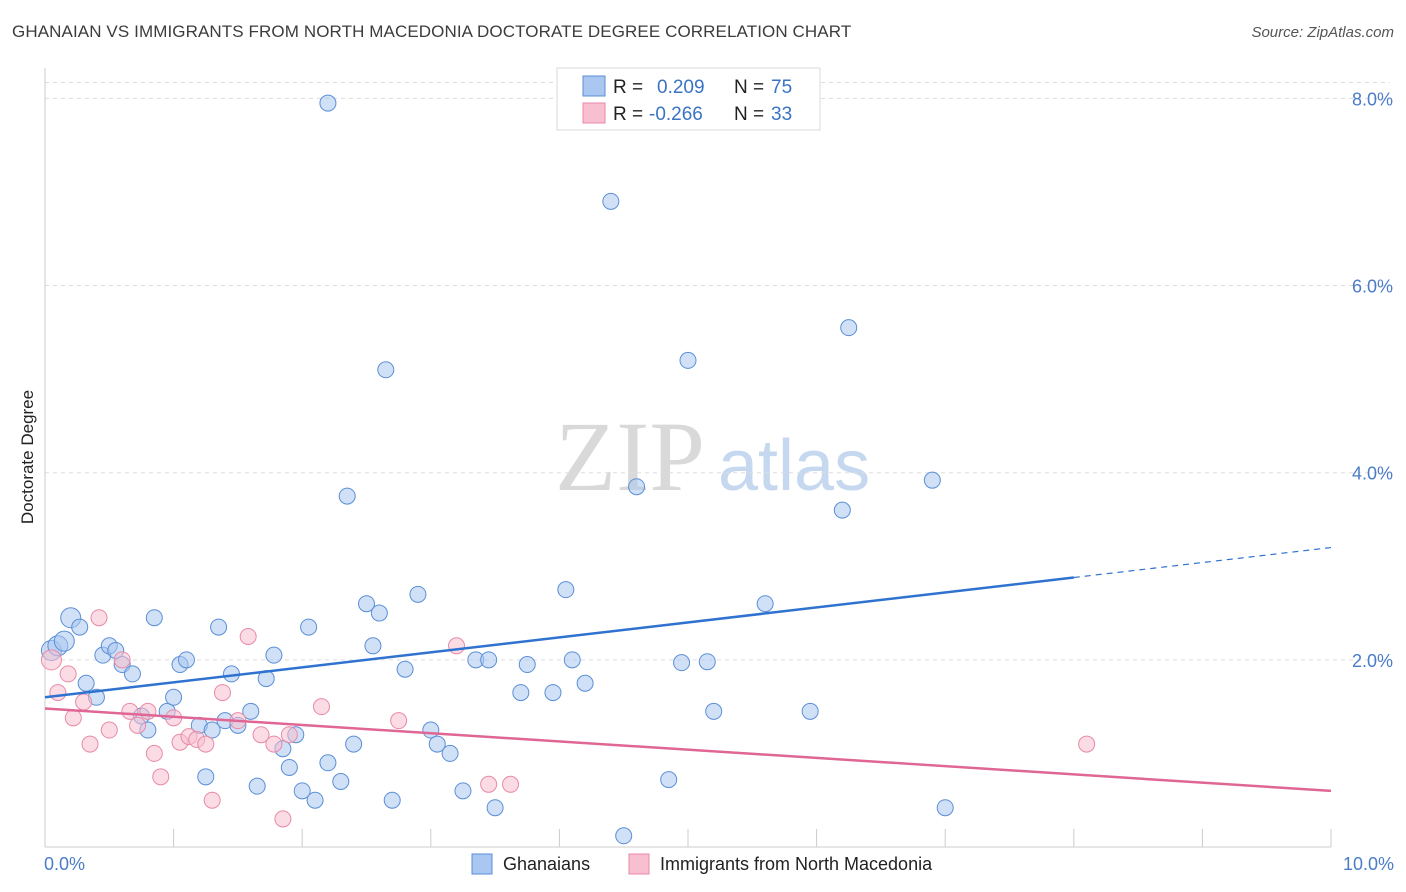 The width and height of the screenshot is (1406, 892). Describe the element at coordinates (628, 87) in the screenshot. I see `legend-r-label-1: R =` at that location.